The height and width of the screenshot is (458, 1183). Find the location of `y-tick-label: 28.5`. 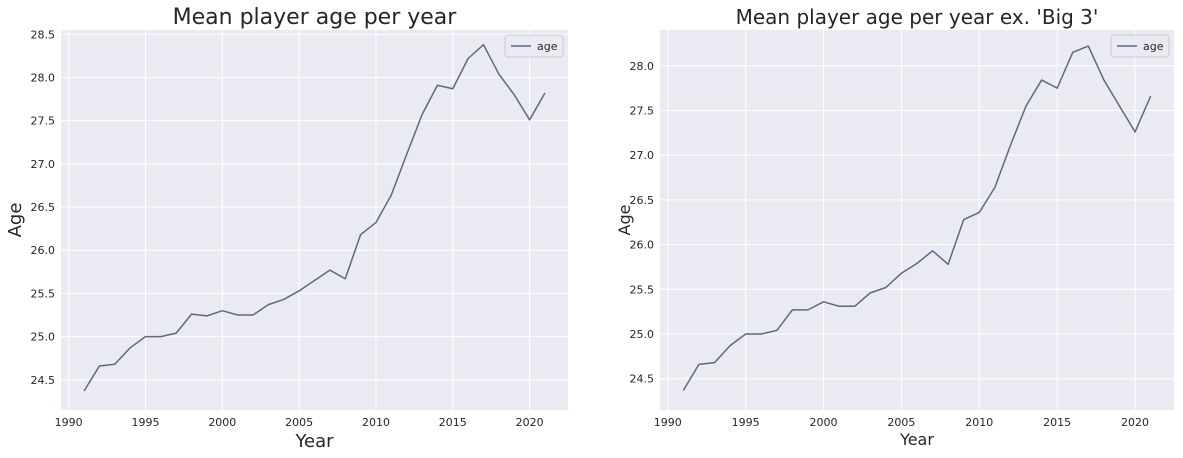

y-tick-label: 28.5 is located at coordinates (43, 34).